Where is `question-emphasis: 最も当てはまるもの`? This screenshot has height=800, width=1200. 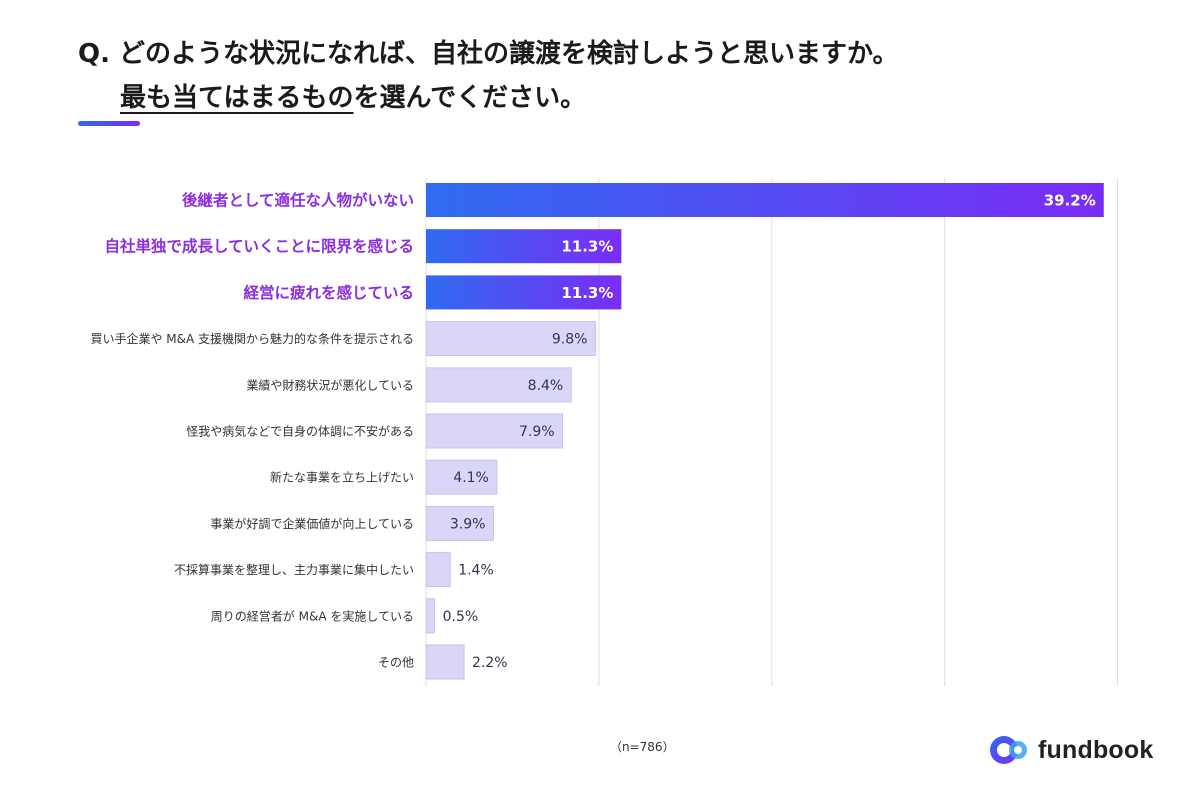 question-emphasis: 最も当てはまるもの is located at coordinates (237, 98).